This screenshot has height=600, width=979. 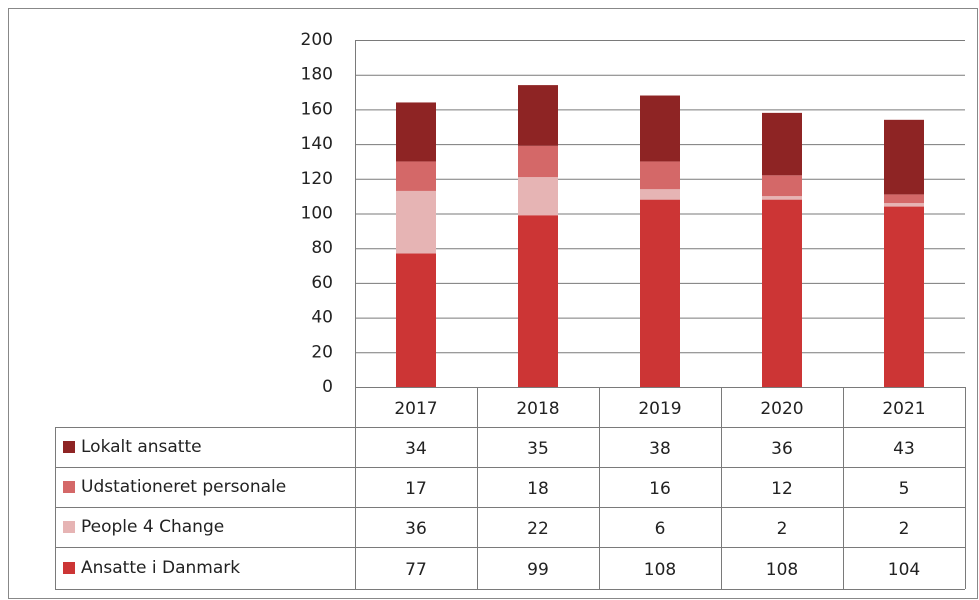 I want to click on y-tick-label: 180, so click(x=317, y=75).